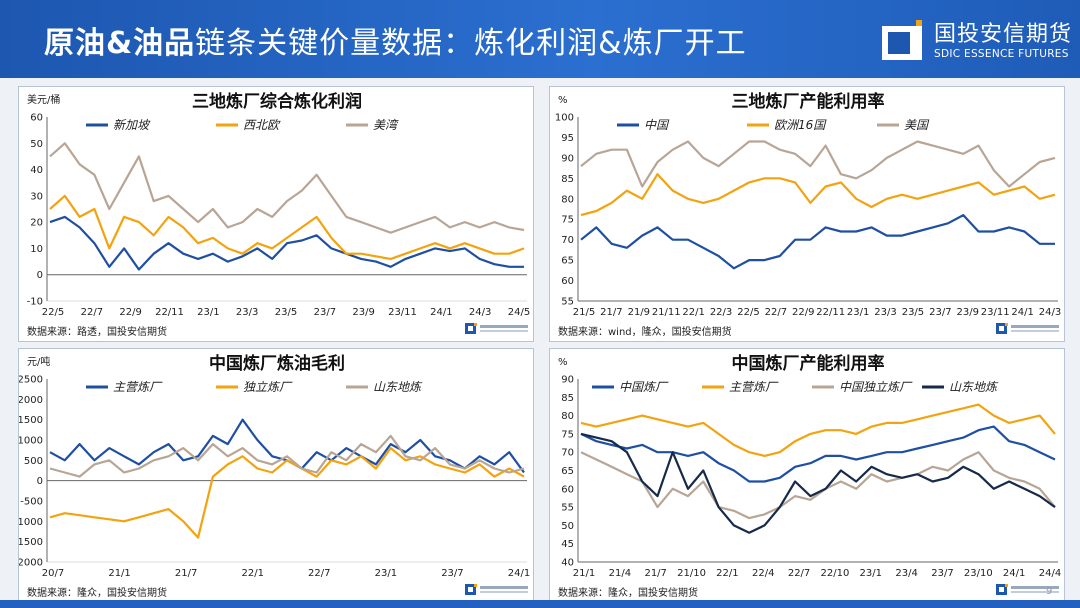  Describe the element at coordinates (38, 361) in the screenshot. I see `chart-unit: 元/吨` at that location.